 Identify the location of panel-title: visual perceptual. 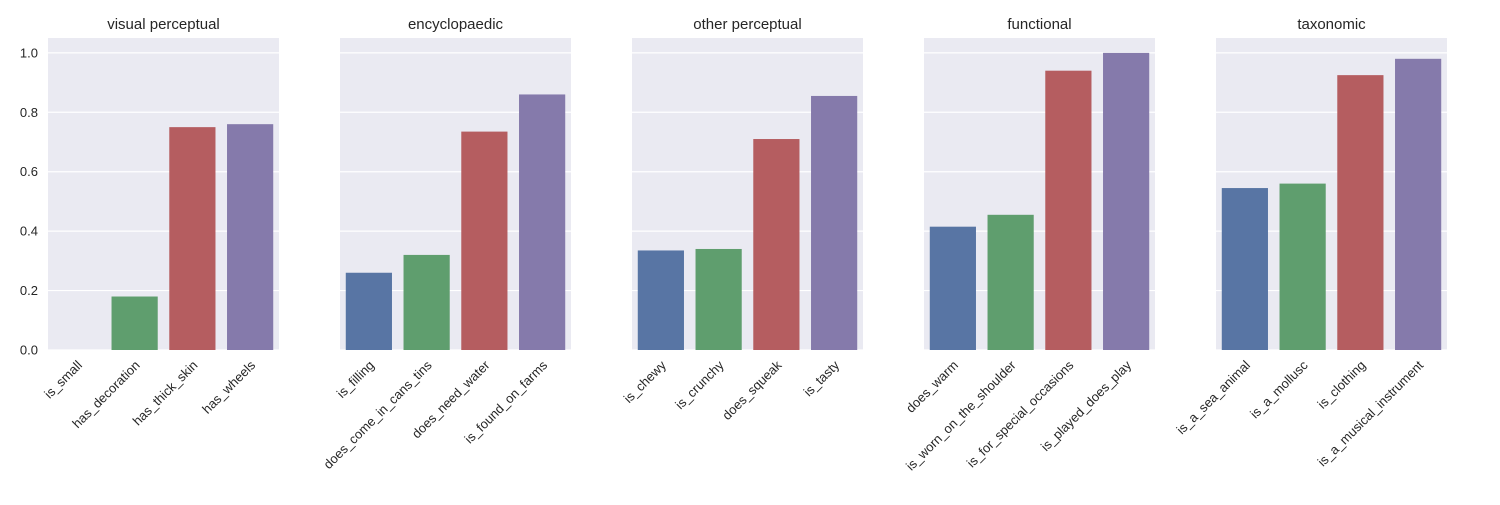
(163, 24).